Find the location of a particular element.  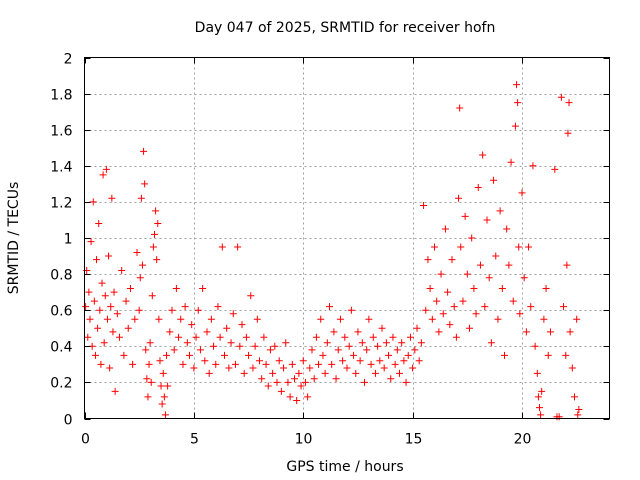

y-tick-label: 2 is located at coordinates (68, 60).